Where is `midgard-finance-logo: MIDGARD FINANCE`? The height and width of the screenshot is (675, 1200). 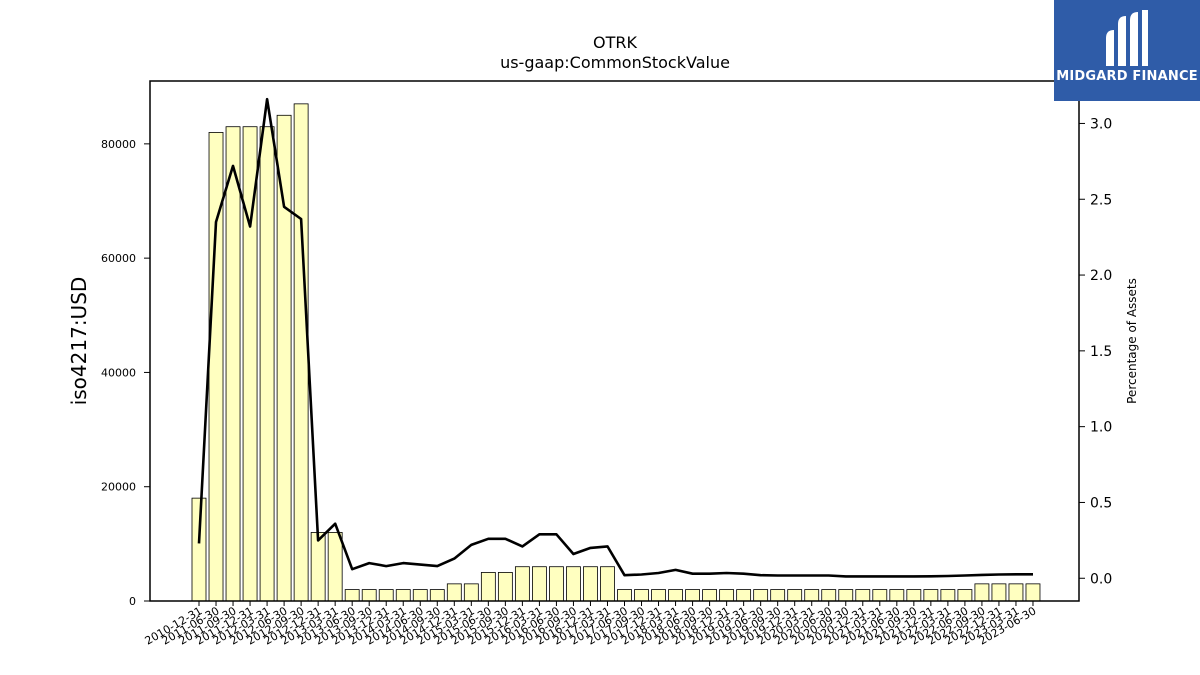
midgard-finance-logo: MIDGARD FINANCE is located at coordinates (1127, 50).